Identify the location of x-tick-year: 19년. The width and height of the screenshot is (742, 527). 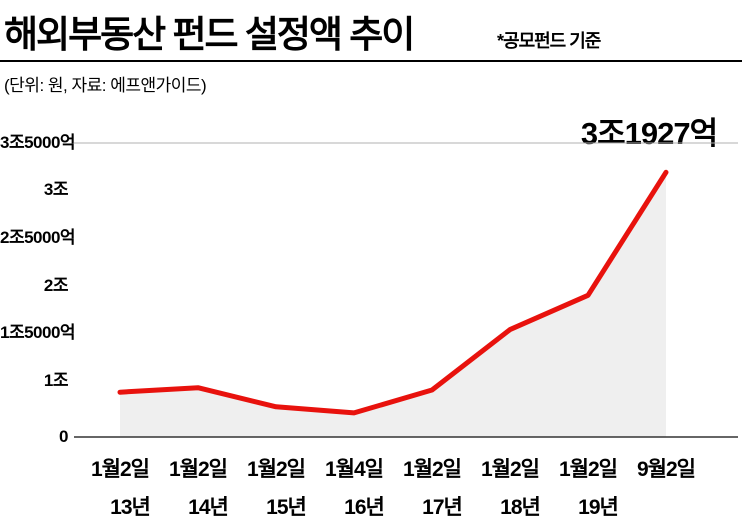
(598, 507).